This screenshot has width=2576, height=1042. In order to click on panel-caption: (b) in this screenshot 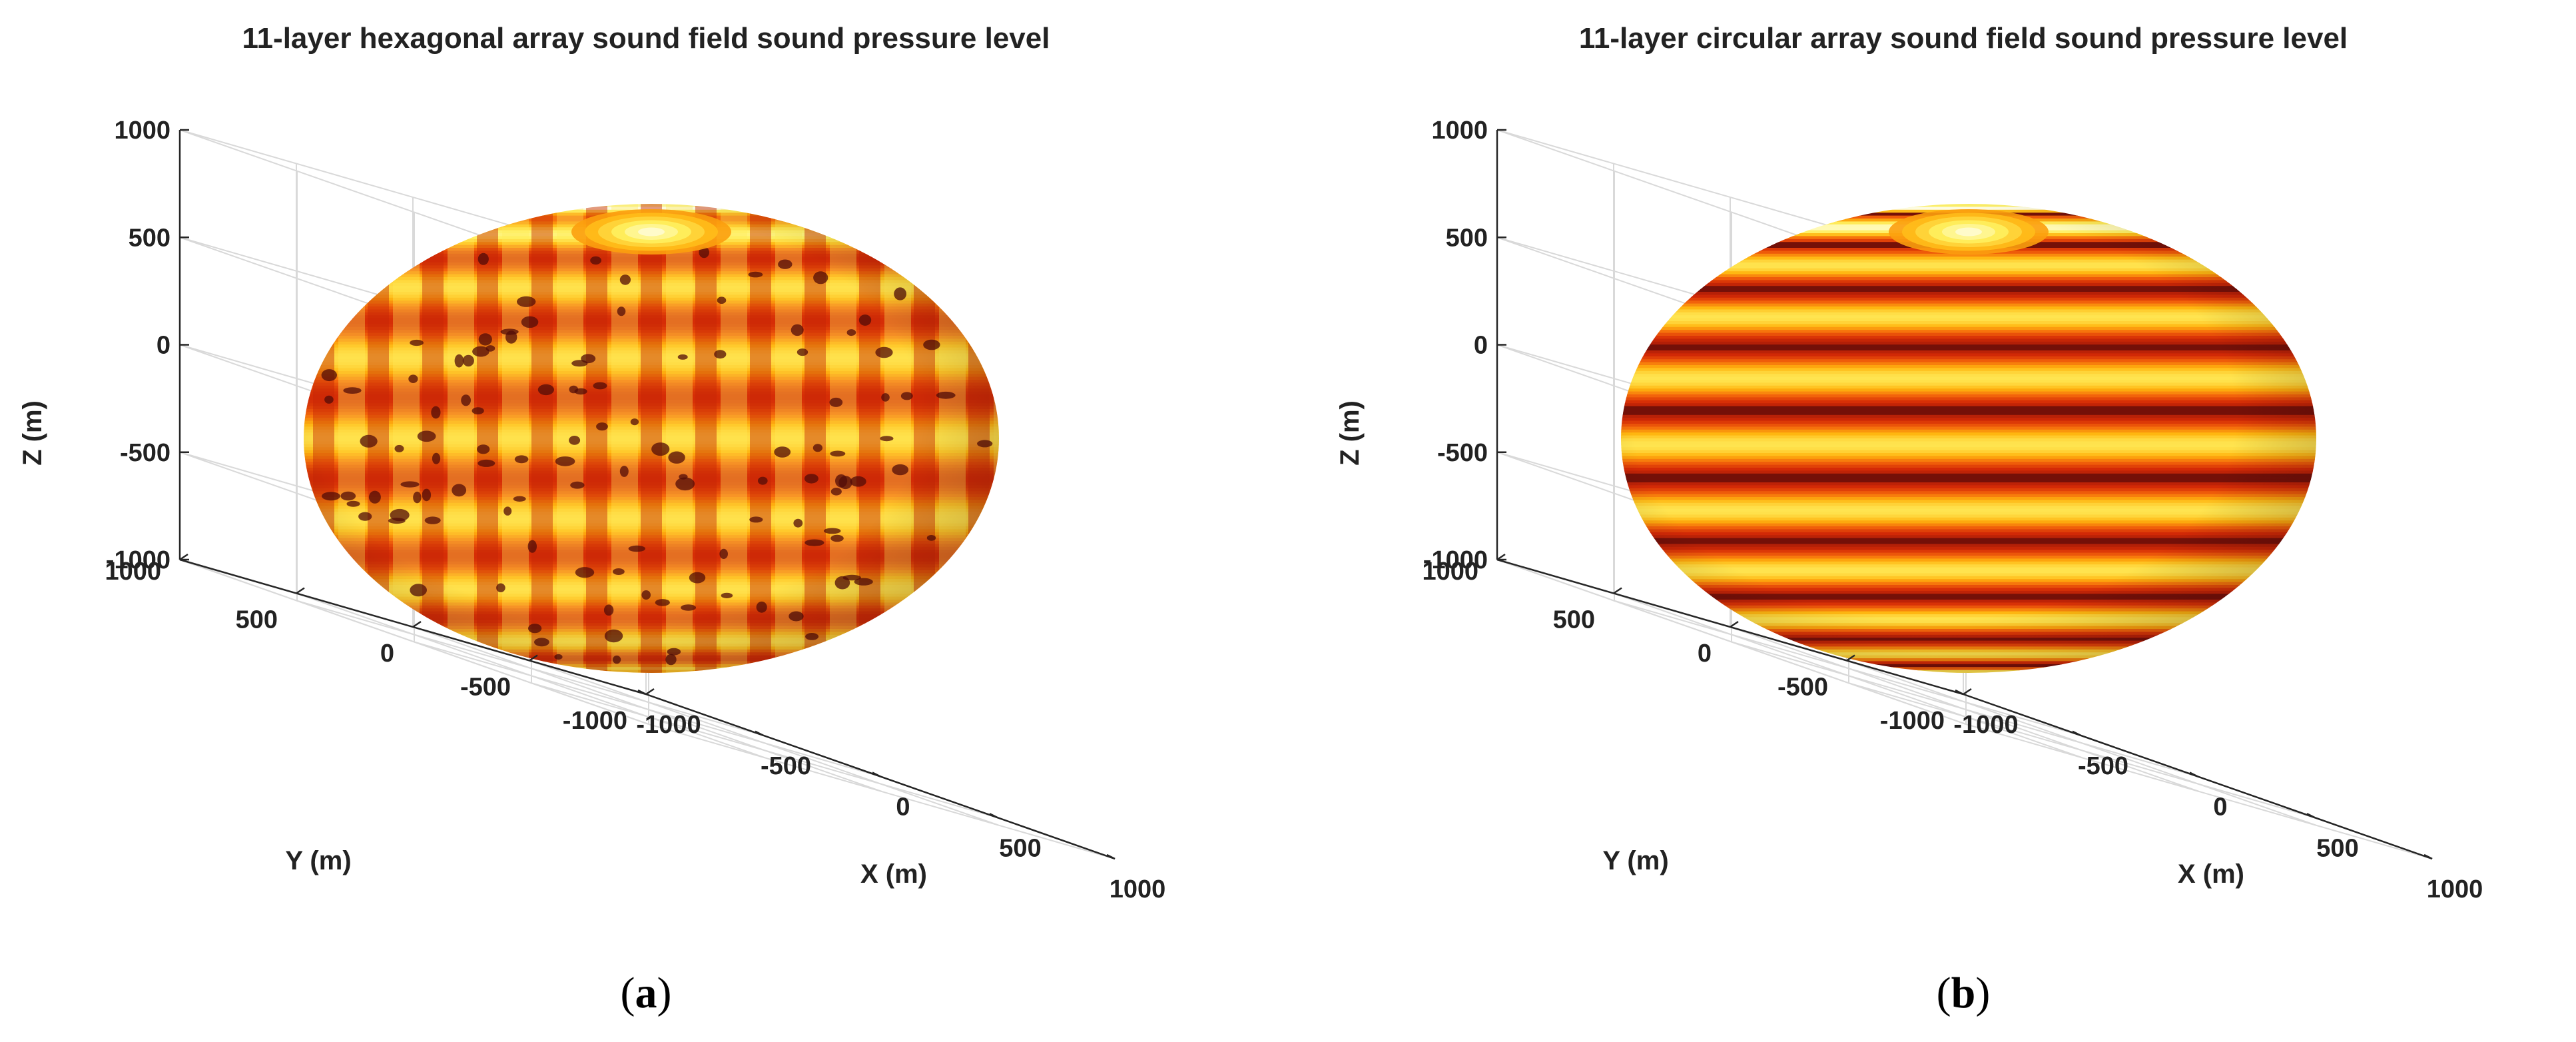, I will do `click(1964, 993)`.